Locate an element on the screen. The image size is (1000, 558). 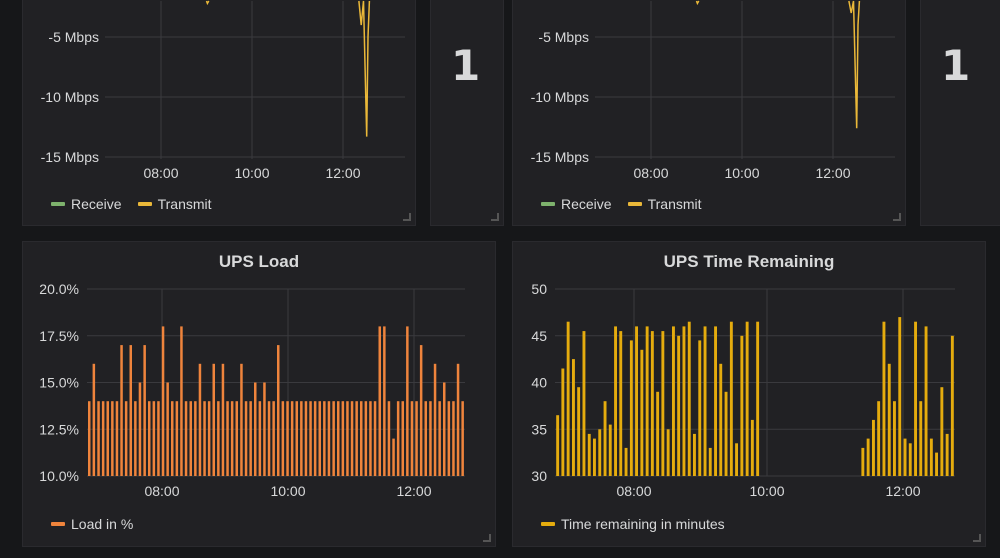
ups-load-title: UPS Load is located at coordinates (259, 261).